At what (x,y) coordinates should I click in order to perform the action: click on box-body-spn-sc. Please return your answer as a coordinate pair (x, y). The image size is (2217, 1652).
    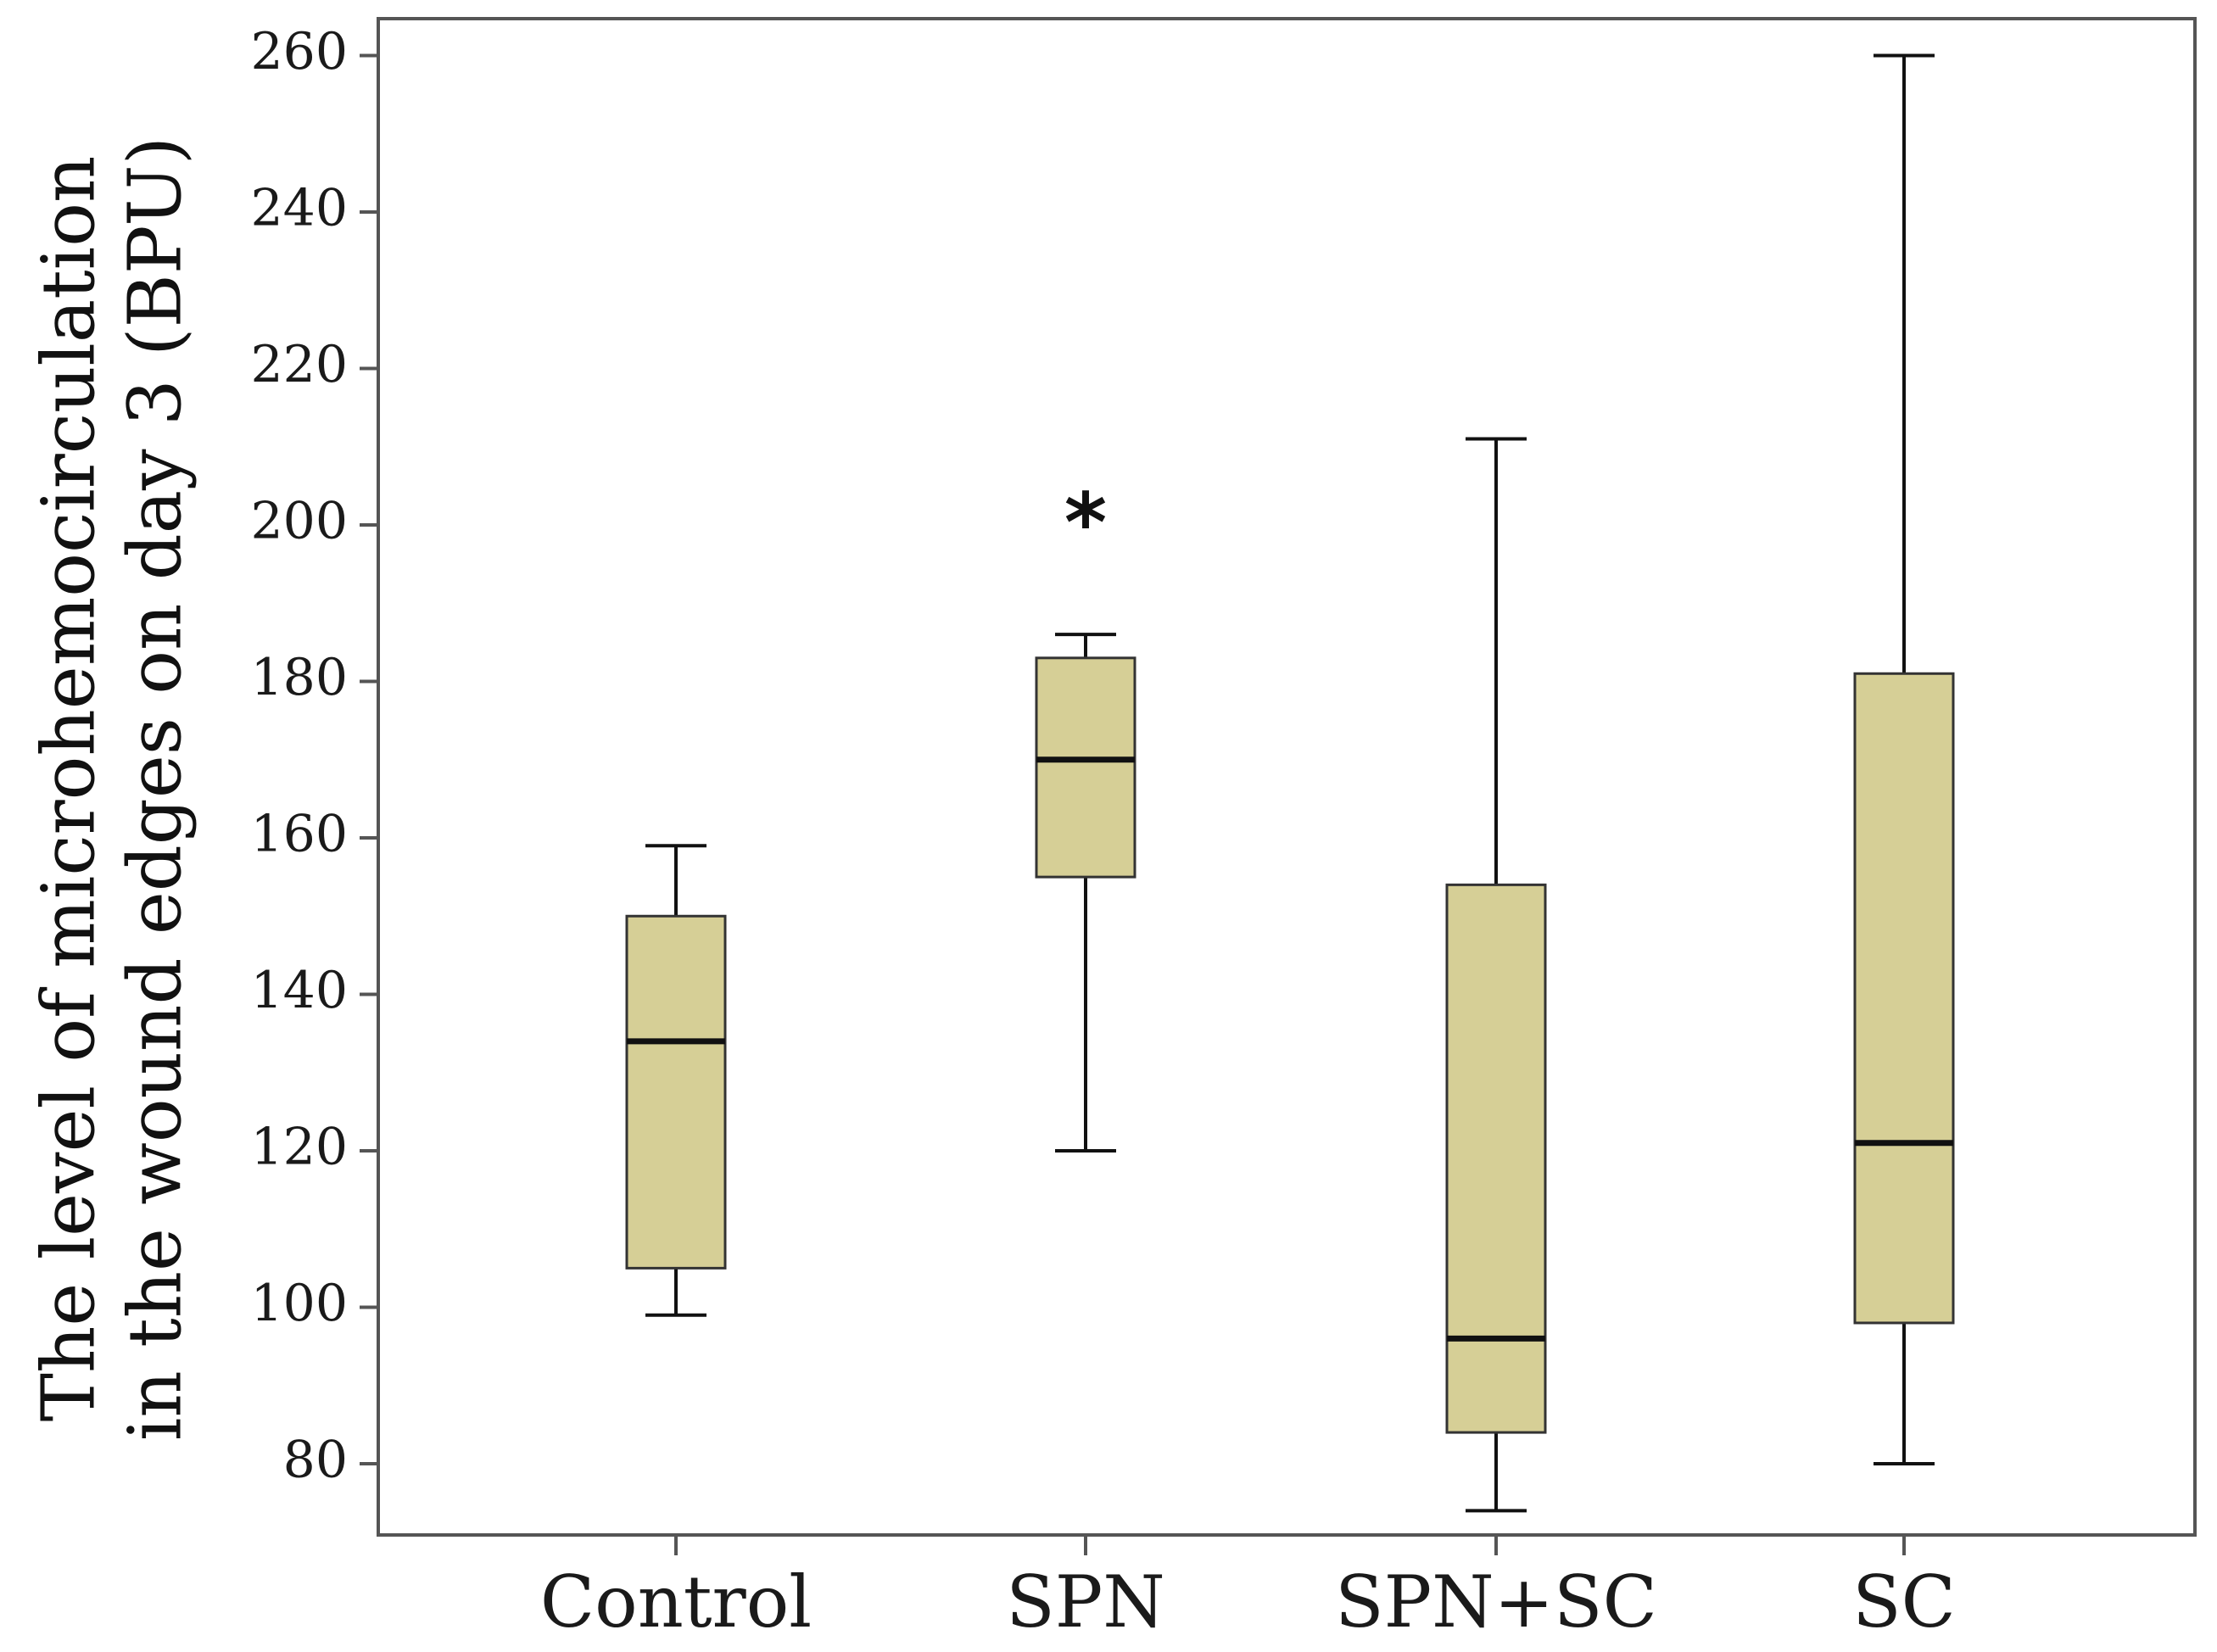
    Looking at the image, I should click on (1496, 1158).